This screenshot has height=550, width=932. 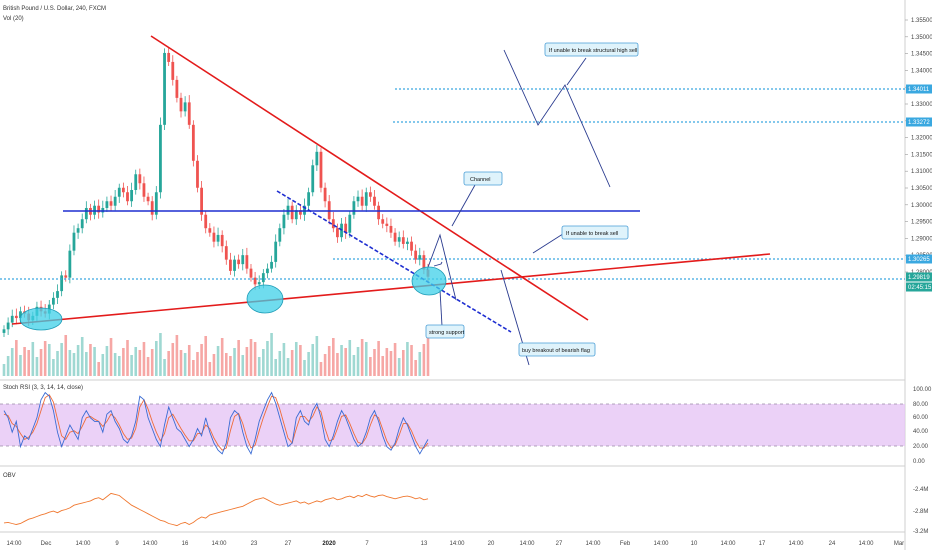 What do you see at coordinates (576, 71) in the screenshot?
I see `arrow-to-structural-note` at bounding box center [576, 71].